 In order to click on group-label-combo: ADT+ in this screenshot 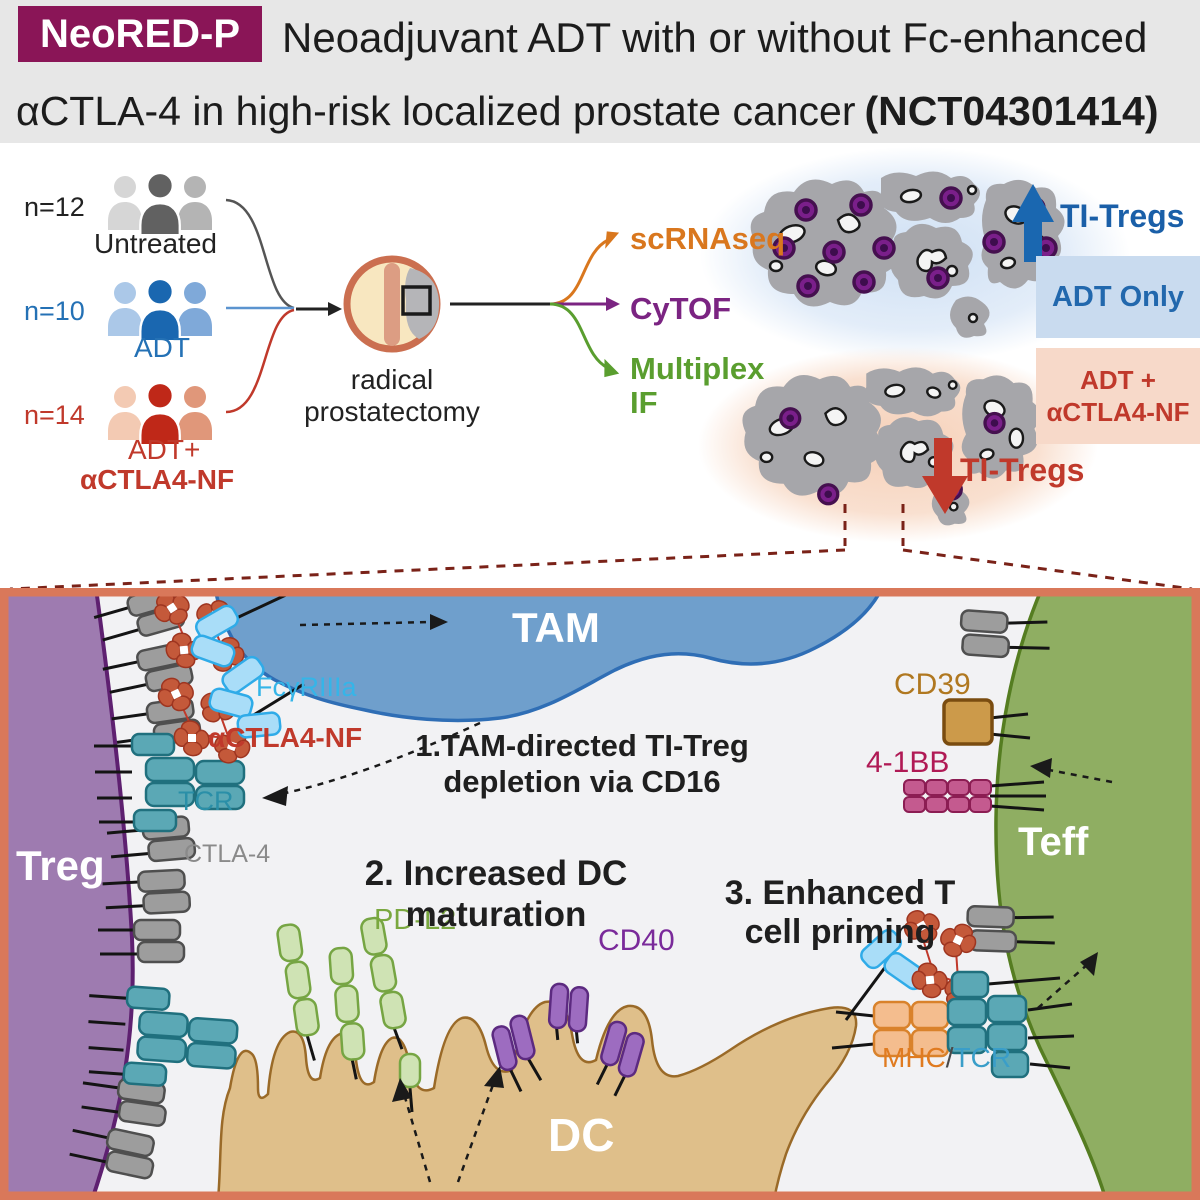, I will do `click(164, 449)`.